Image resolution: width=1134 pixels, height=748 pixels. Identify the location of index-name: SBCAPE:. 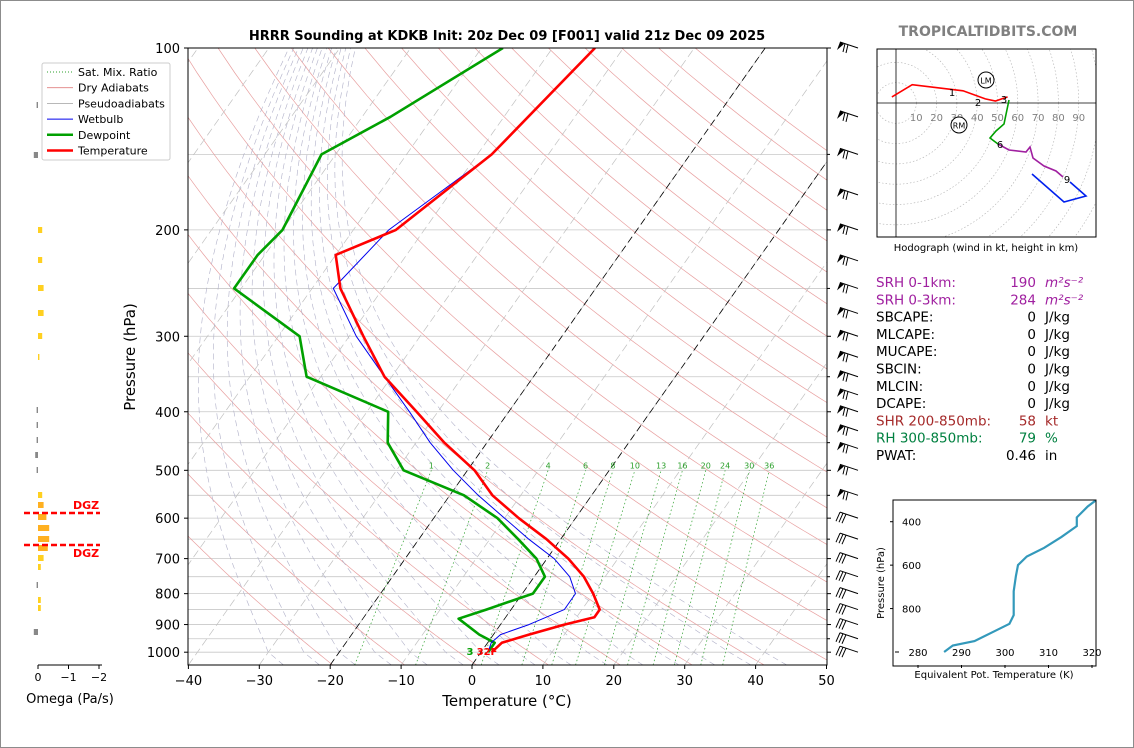
(904, 318).